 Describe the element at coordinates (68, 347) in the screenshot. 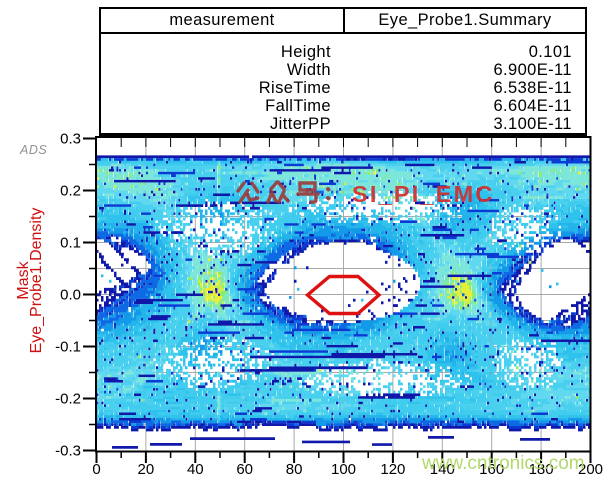

I see `svg-text: -0.1` at that location.